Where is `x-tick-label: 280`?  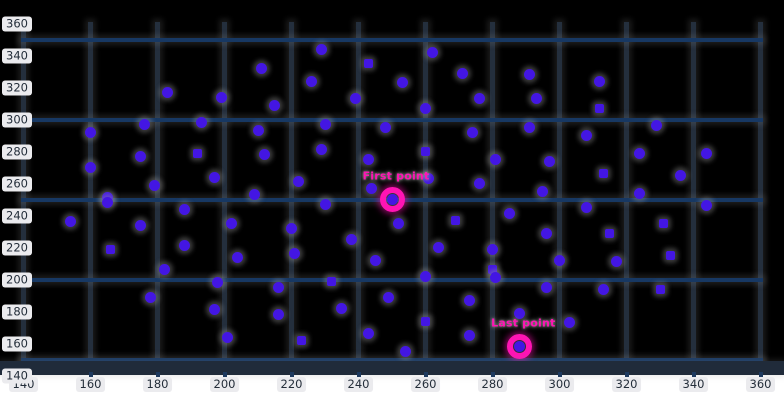 x-tick-label: 280 is located at coordinates (492, 384).